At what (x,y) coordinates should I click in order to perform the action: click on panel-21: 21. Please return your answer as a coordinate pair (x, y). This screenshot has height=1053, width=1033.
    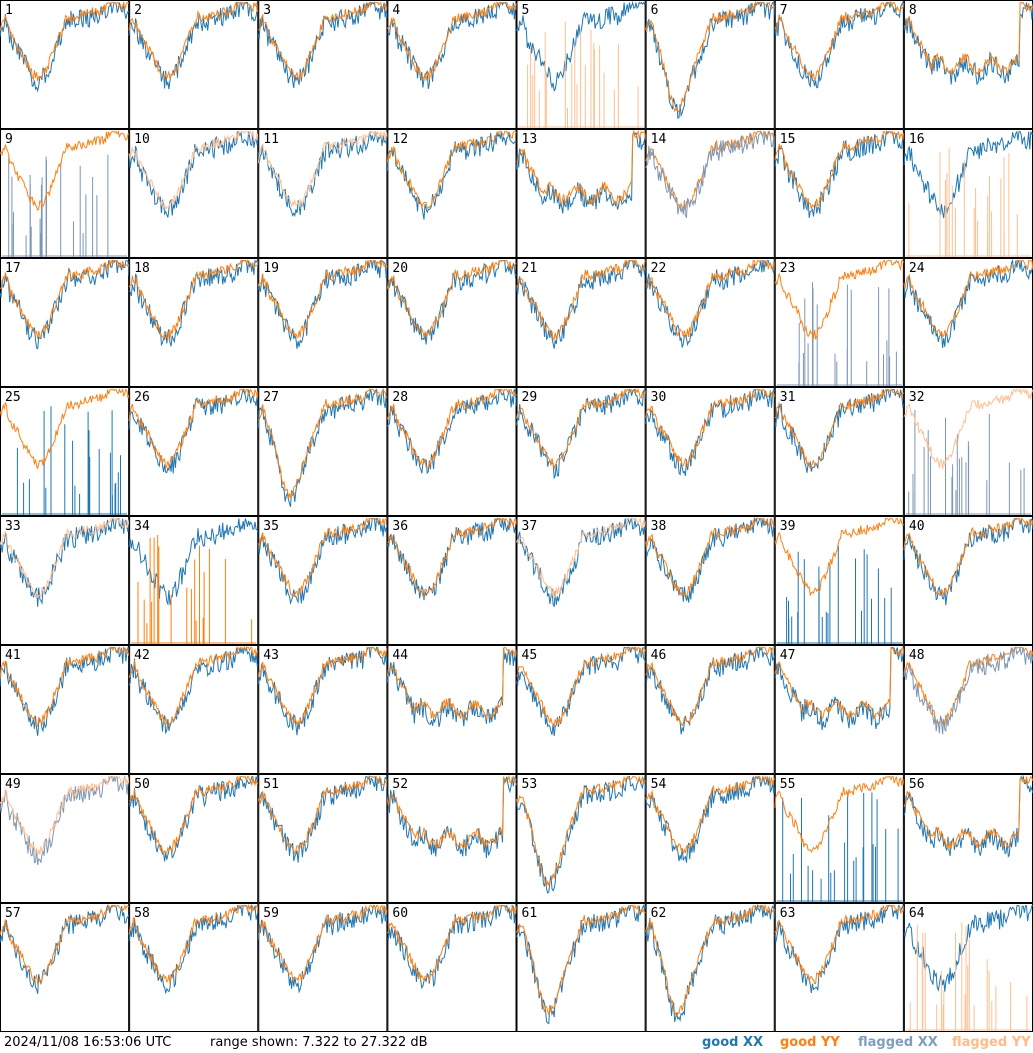
    Looking at the image, I should click on (581, 322).